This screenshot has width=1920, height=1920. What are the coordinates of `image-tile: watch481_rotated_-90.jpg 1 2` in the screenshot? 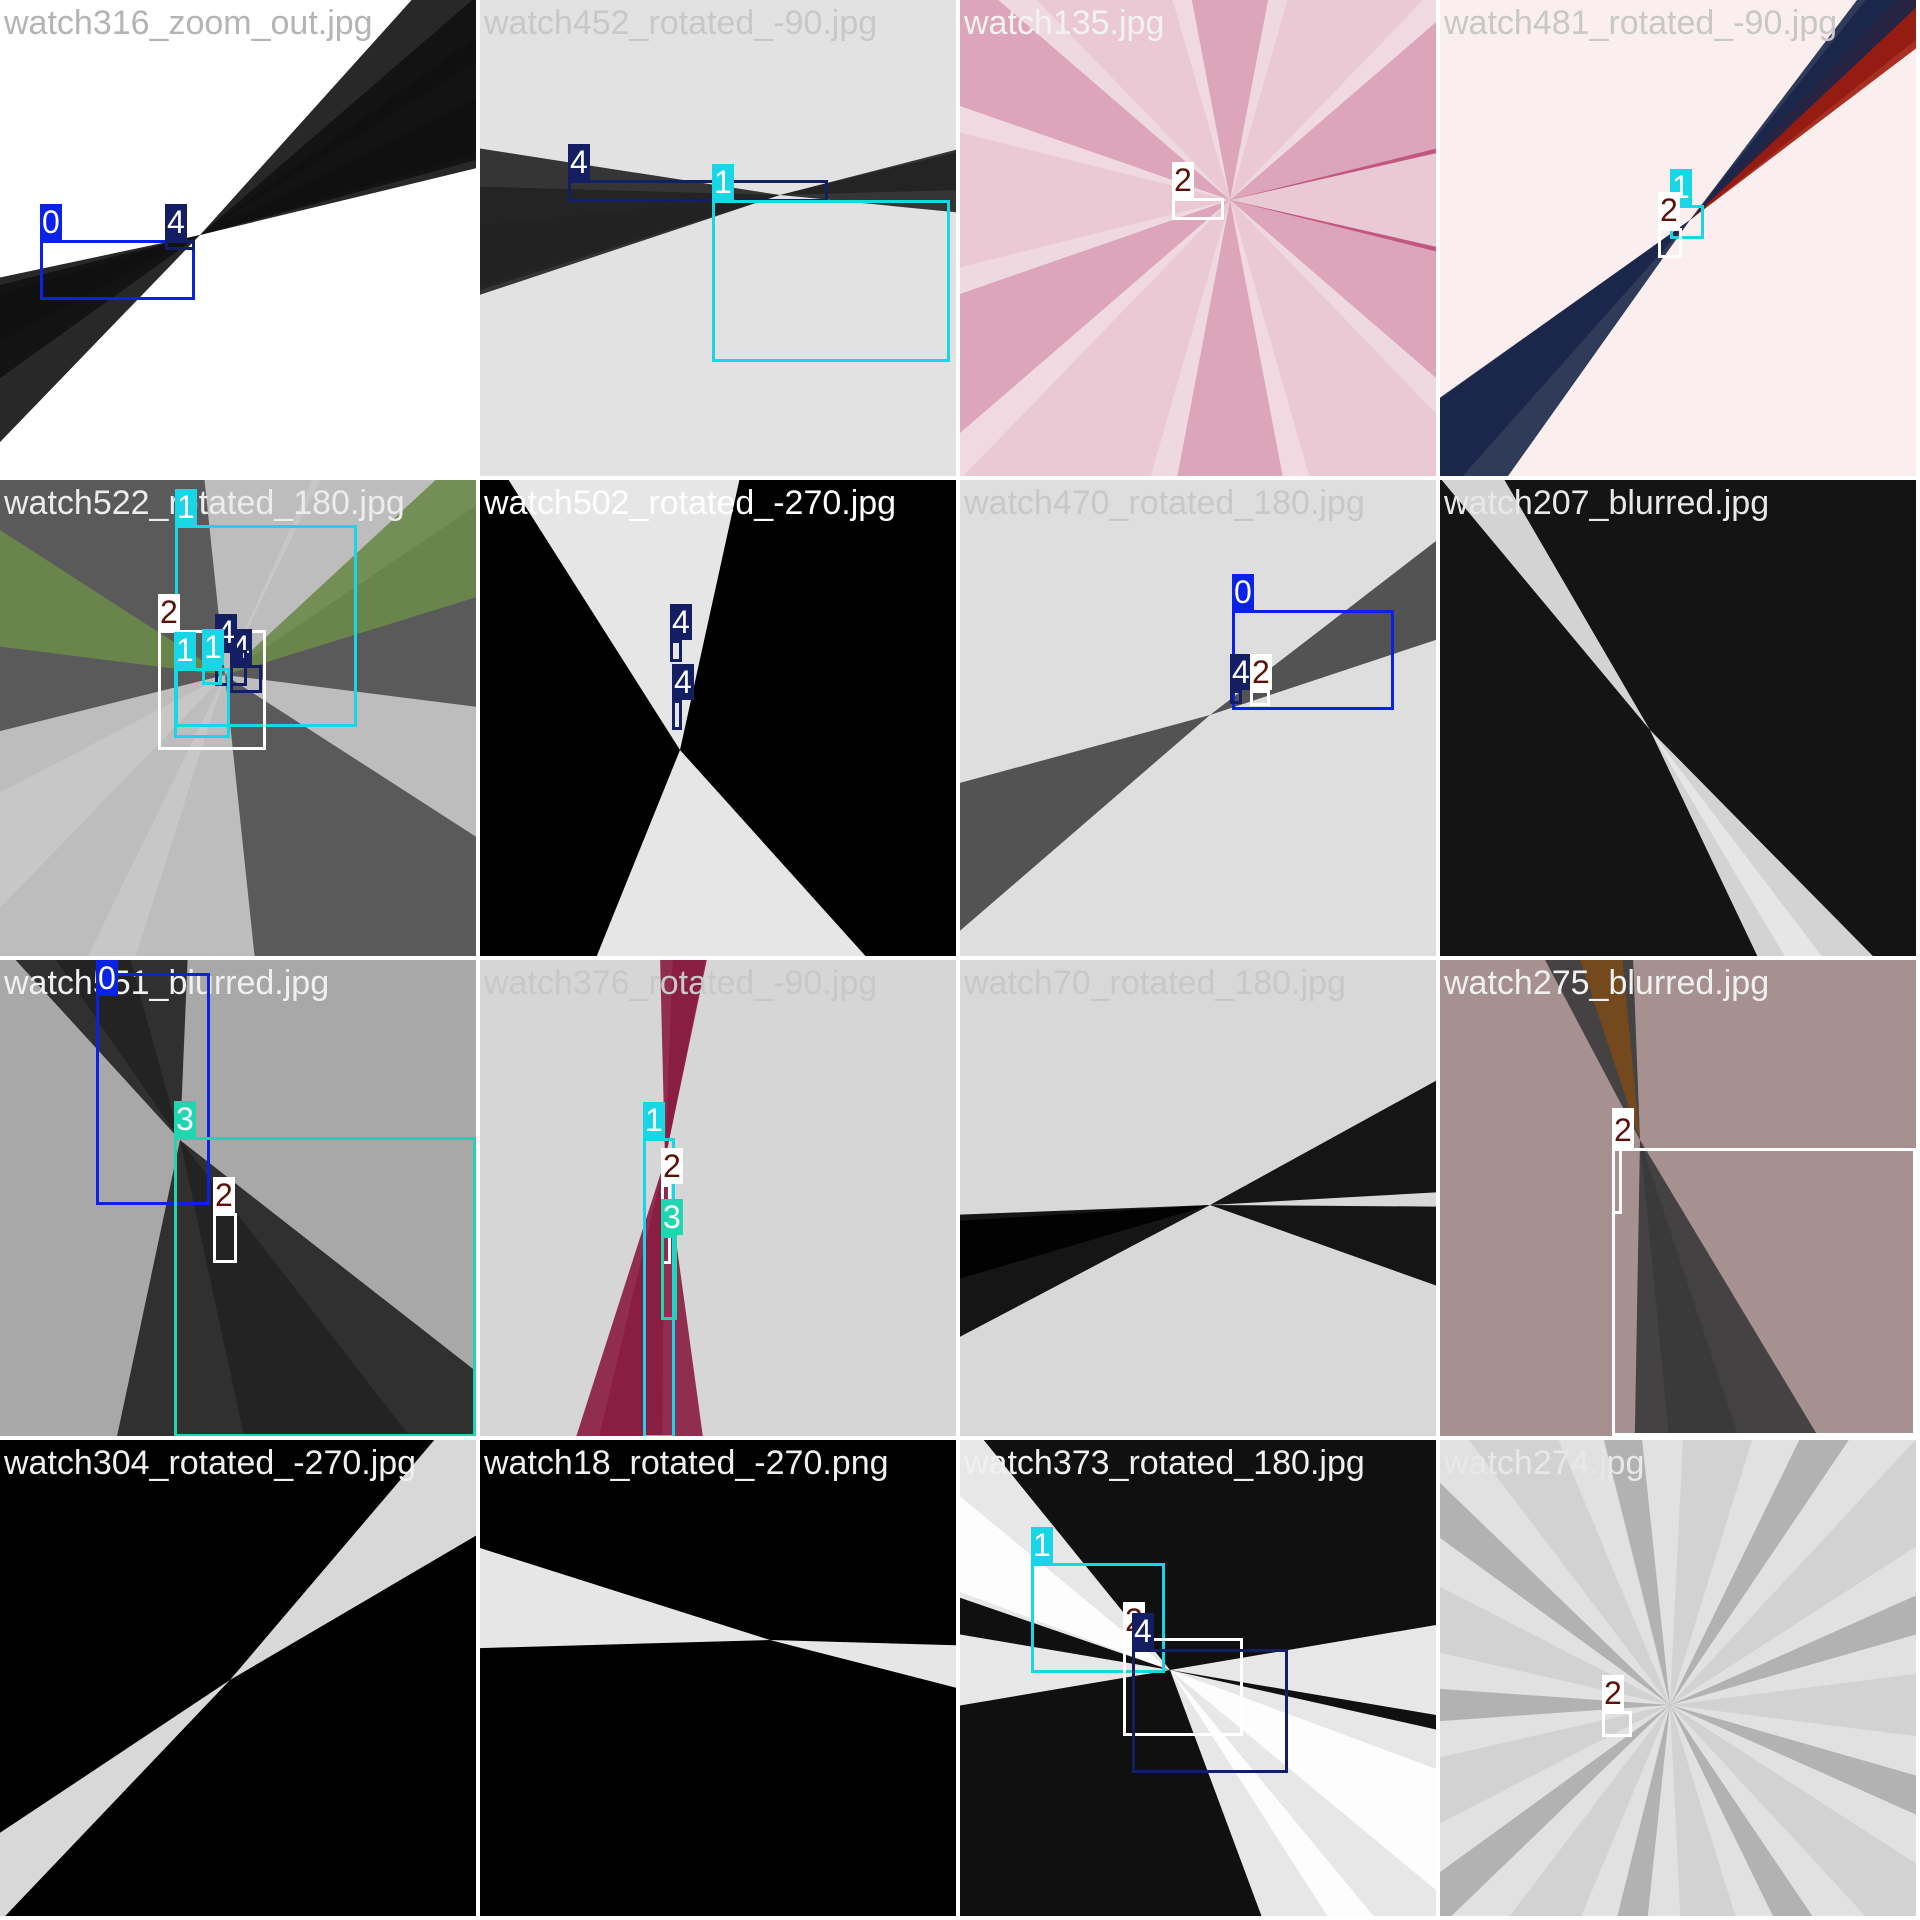 It's located at (1678, 238).